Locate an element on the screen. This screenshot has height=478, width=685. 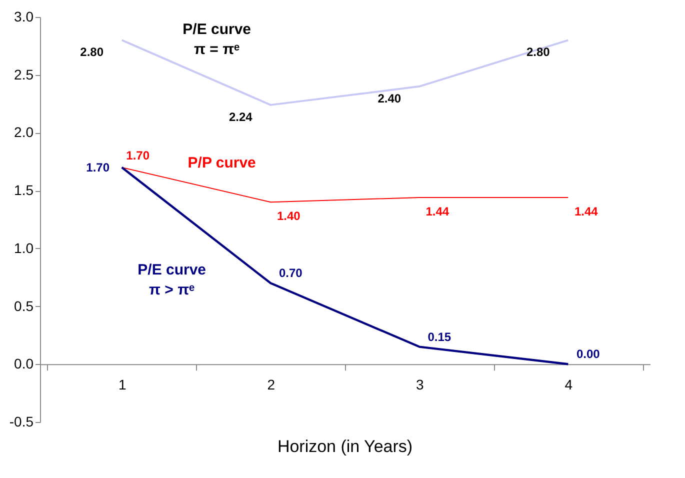
x-tick-label: 3 is located at coordinates (420, 384).